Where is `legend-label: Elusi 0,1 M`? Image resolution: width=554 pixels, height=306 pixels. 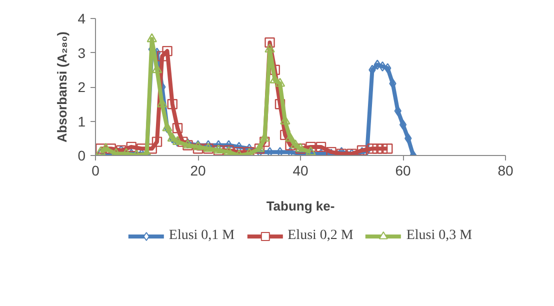 legend-label: Elusi 0,1 M is located at coordinates (201, 236).